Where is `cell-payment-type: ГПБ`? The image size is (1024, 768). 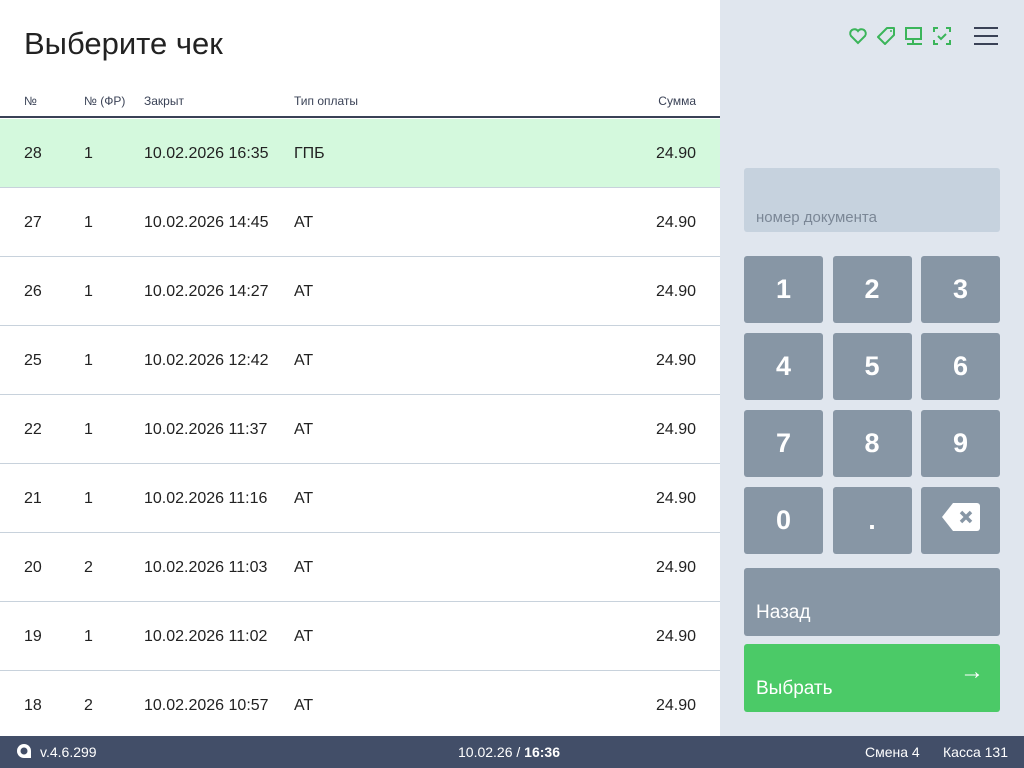 cell-payment-type: ГПБ is located at coordinates (309, 153).